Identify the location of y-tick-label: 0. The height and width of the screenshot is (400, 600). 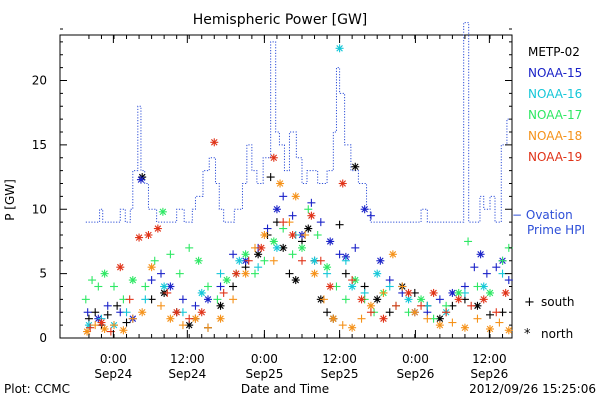
(43, 338).